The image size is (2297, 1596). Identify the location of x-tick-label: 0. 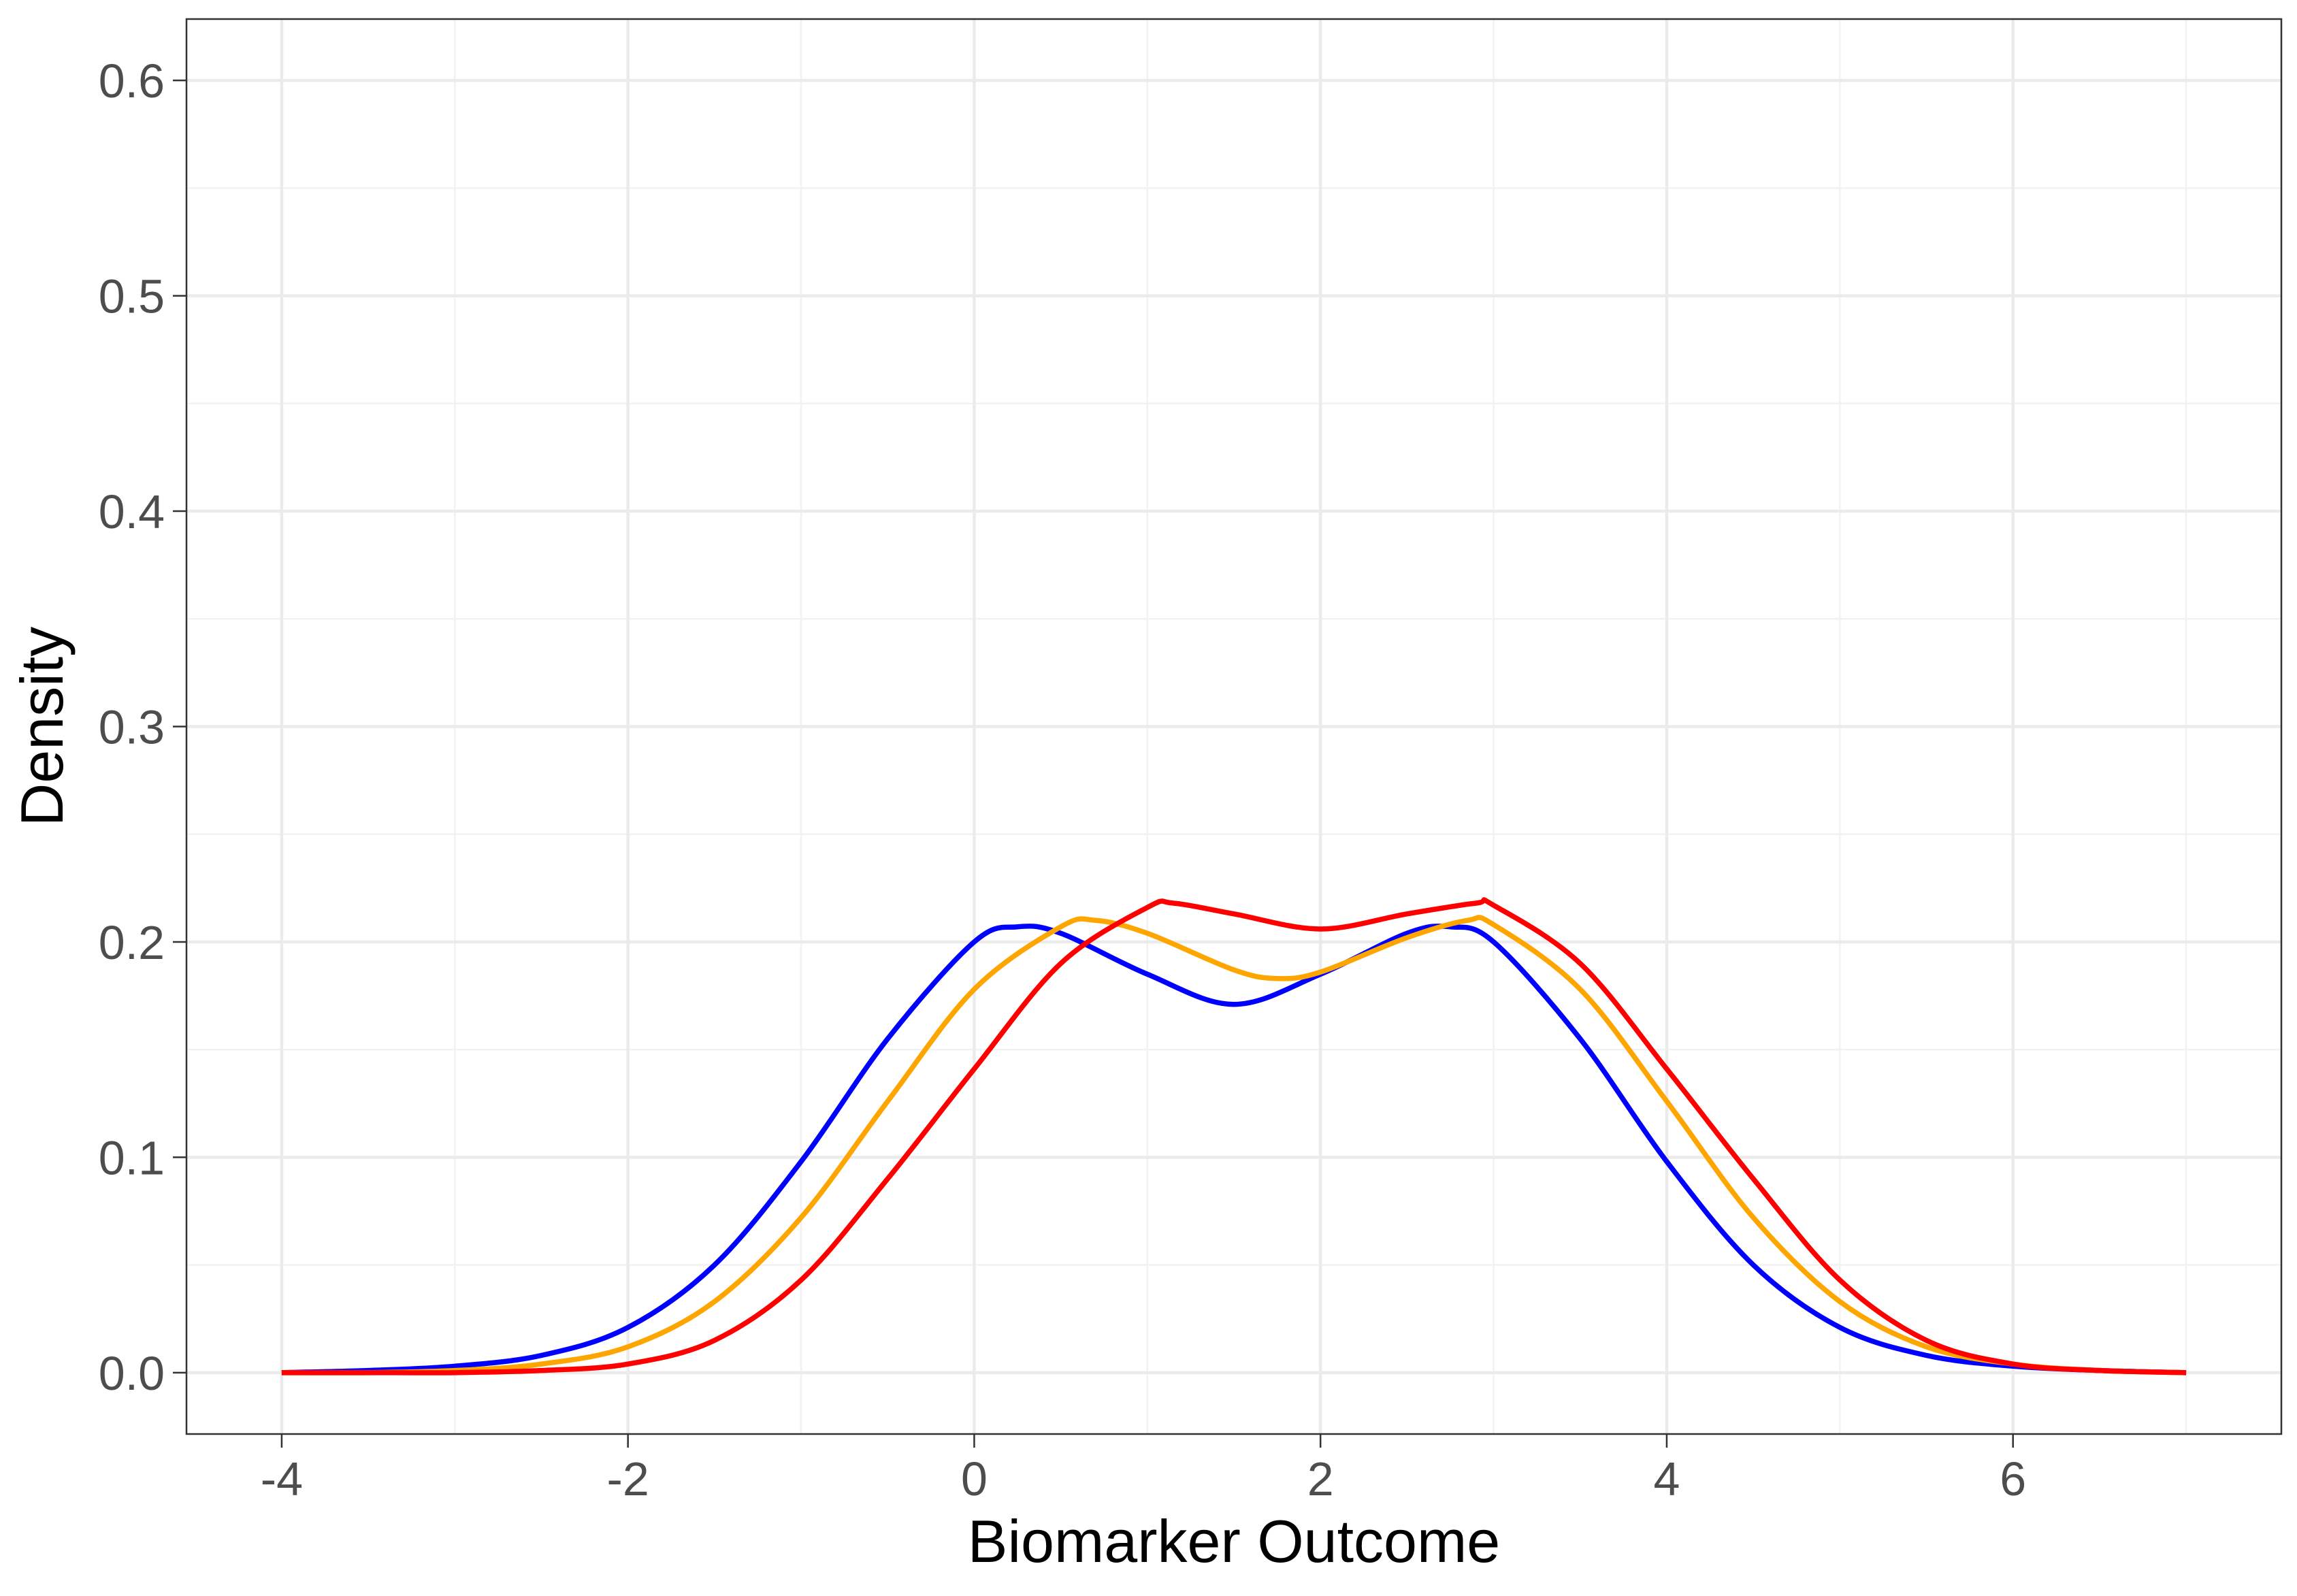
(974, 1478).